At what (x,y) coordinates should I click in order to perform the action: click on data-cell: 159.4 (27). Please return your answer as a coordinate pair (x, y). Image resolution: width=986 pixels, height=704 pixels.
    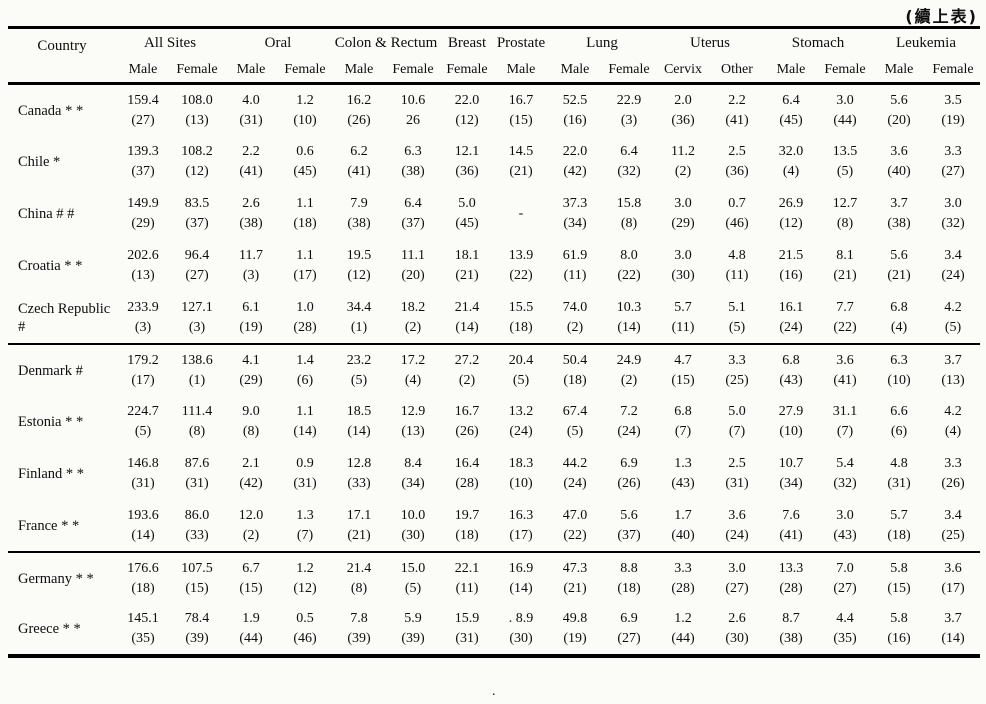
    Looking at the image, I should click on (143, 110).